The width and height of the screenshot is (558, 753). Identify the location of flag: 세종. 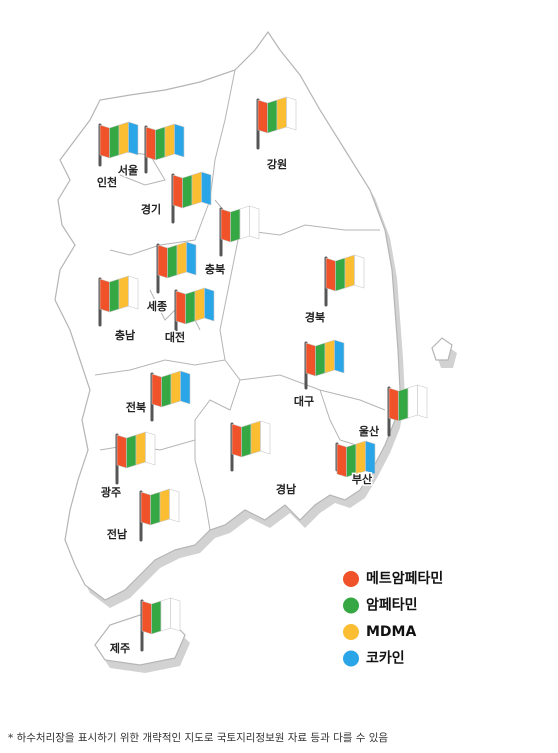
(171, 278).